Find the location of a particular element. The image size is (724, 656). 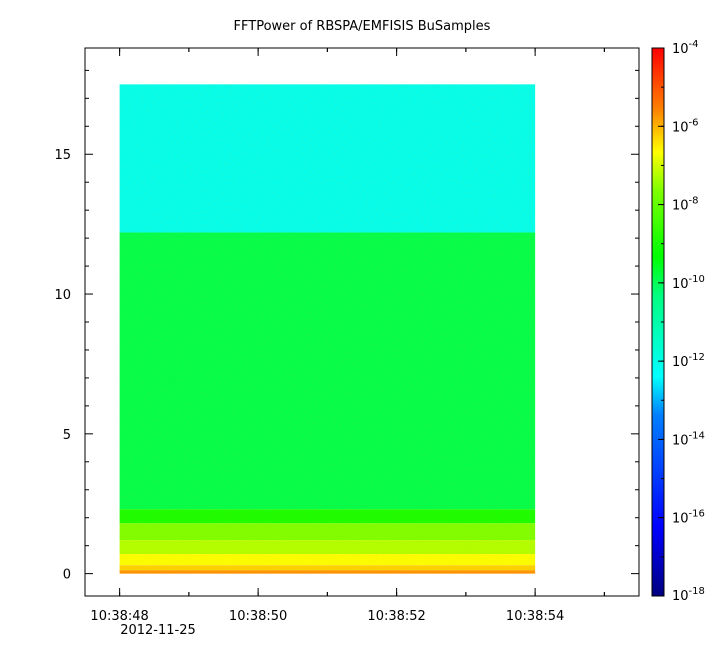

x-tick-label: 10:38:48 is located at coordinates (119, 616).